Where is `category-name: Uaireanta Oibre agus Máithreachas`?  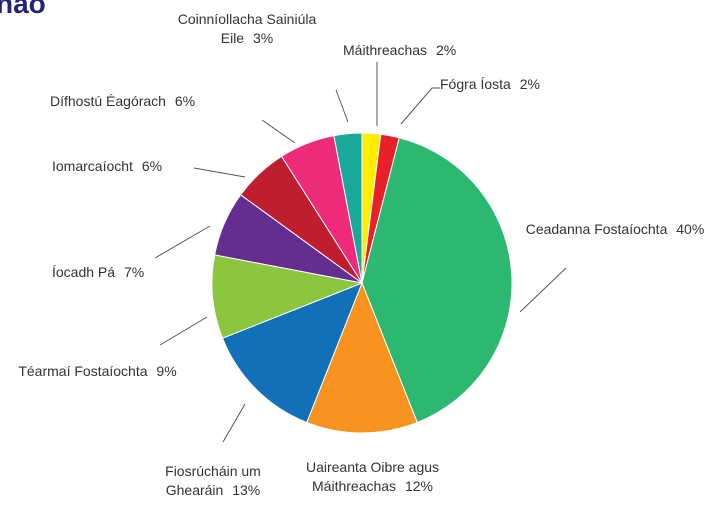 category-name: Uaireanta Oibre agus Máithreachas is located at coordinates (372, 476).